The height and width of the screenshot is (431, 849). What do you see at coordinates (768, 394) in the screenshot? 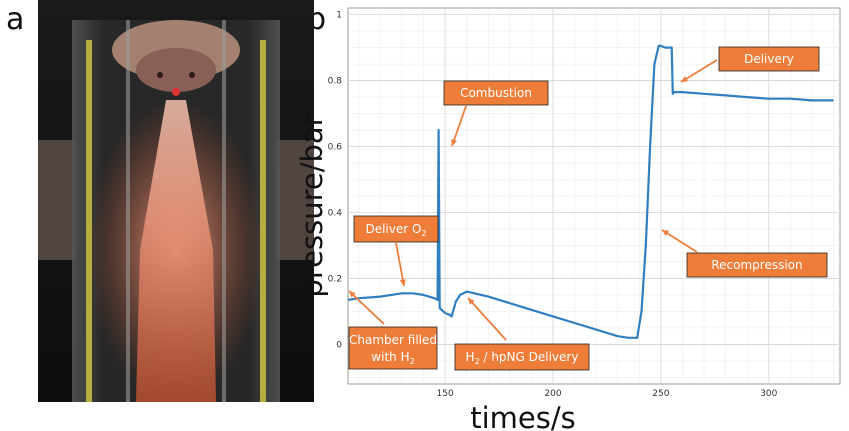
I see `x-tick-label: 300` at bounding box center [768, 394].